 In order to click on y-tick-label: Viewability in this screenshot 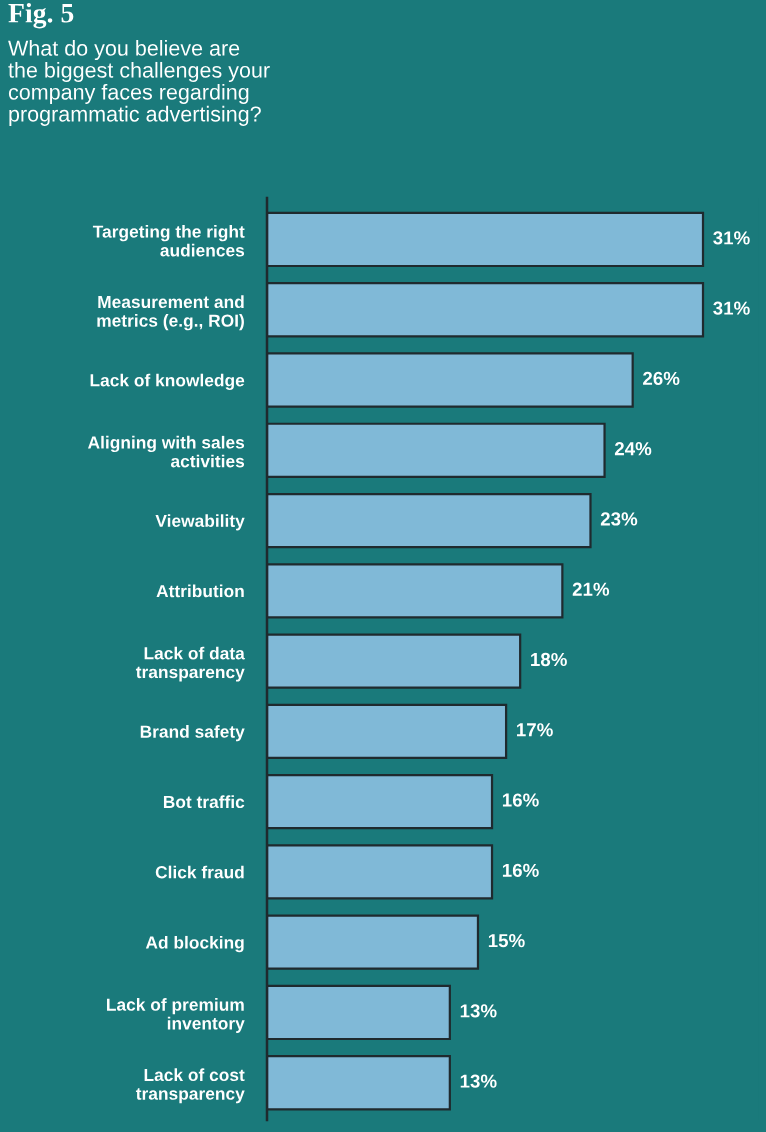, I will do `click(200, 522)`.